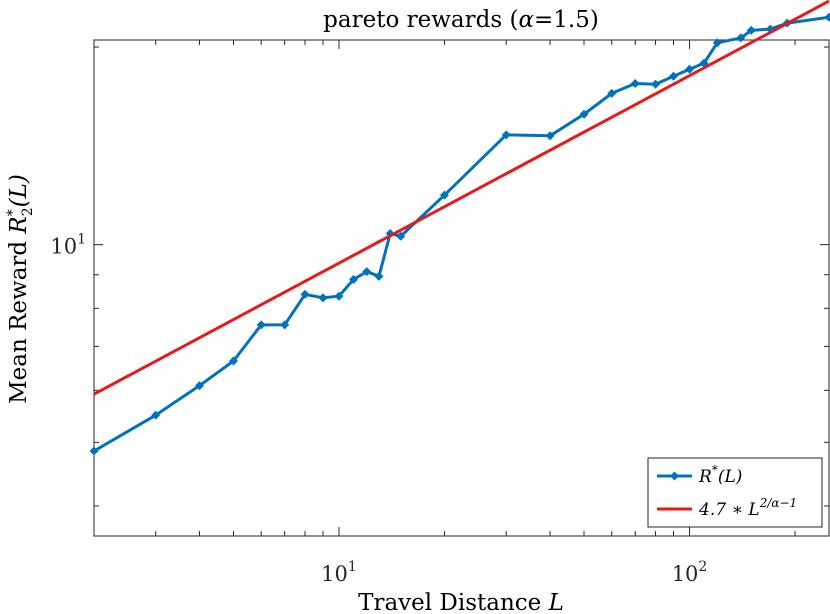  I want to click on legend: R*(L) 4.7 ∗ L2/α−1, so click(735, 492).